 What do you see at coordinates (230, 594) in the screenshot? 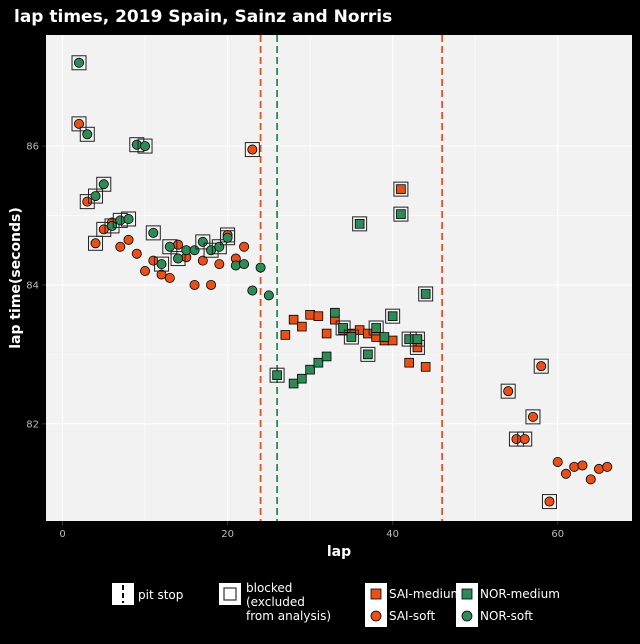
I see `legend-blocked-key` at bounding box center [230, 594].